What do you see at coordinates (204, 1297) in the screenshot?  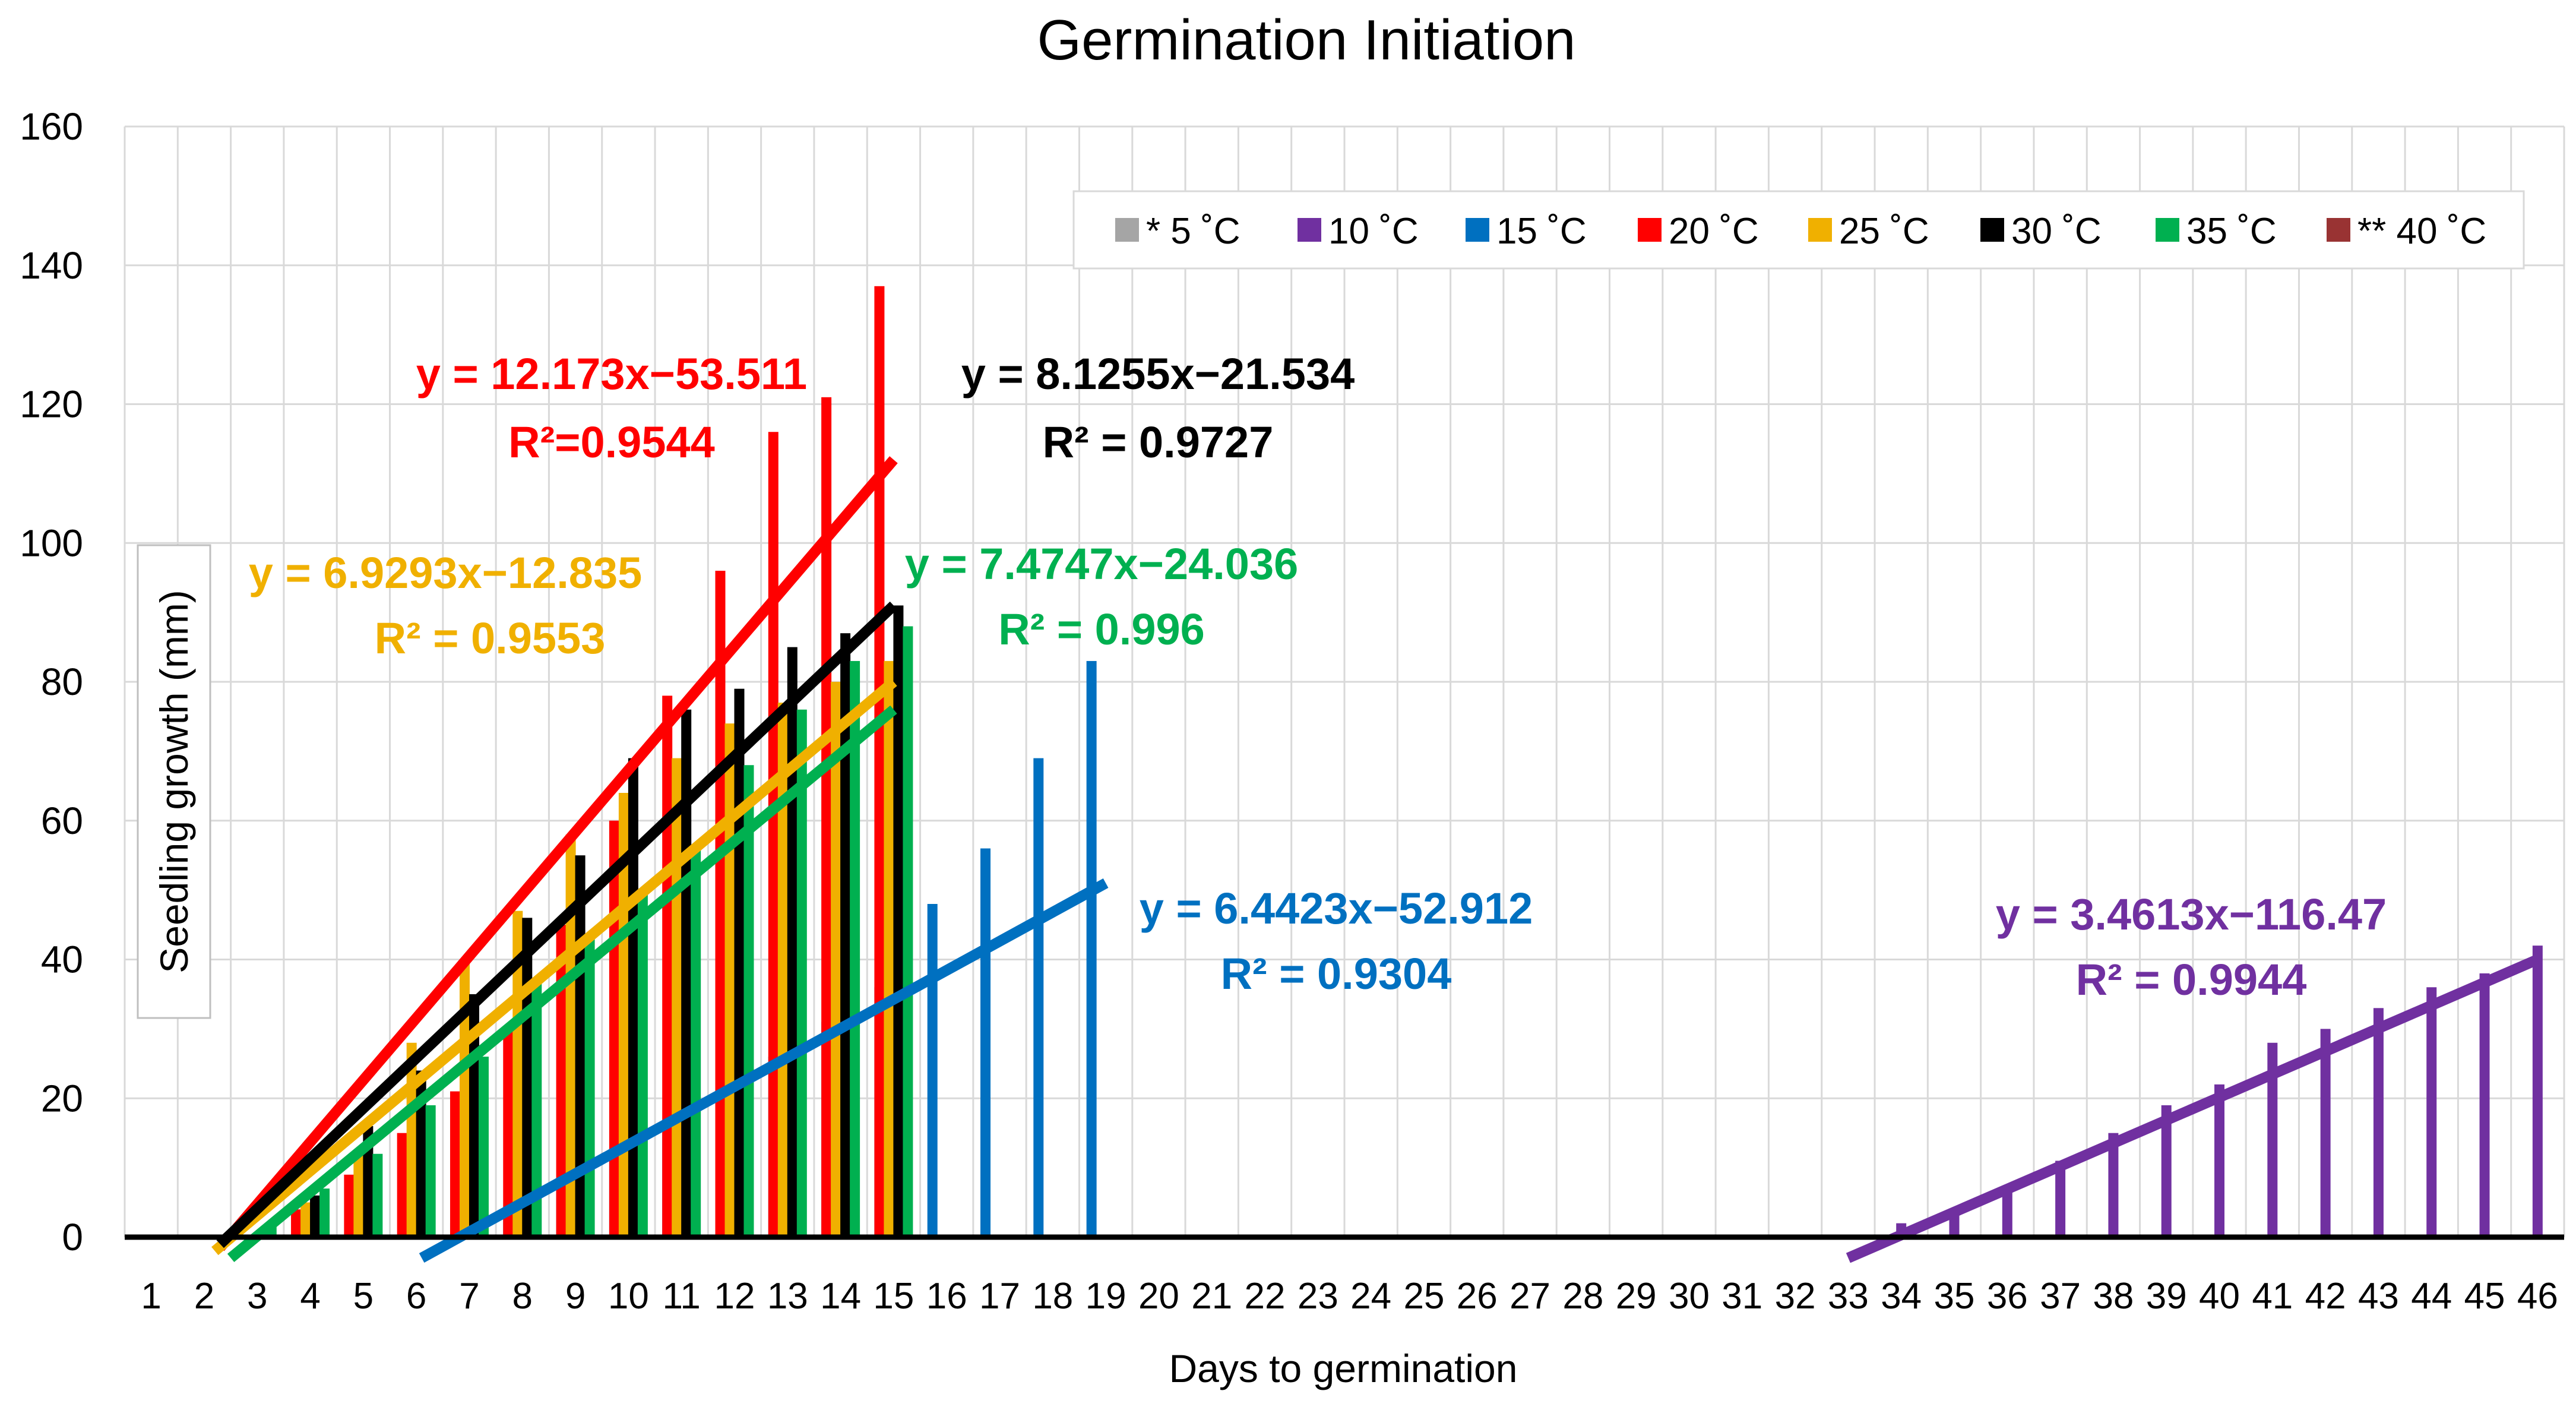 I see `x-tick-label: 2` at bounding box center [204, 1297].